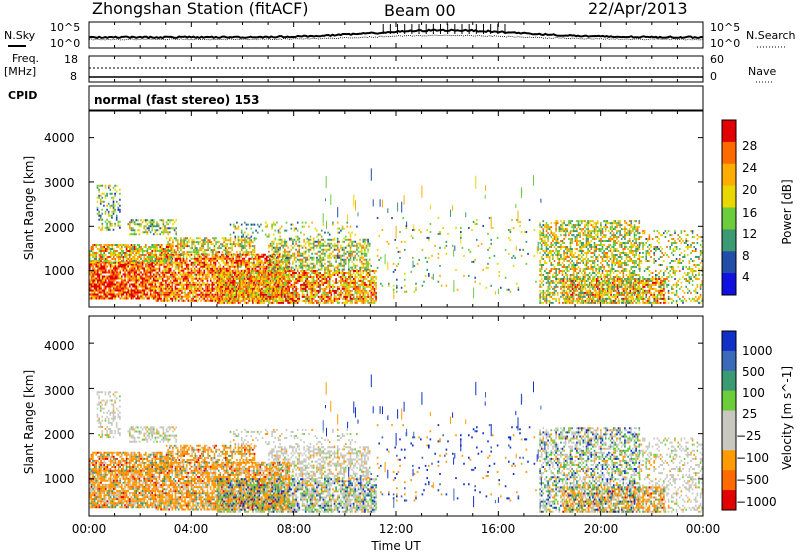 The height and width of the screenshot is (554, 800). Describe the element at coordinates (65, 27) in the screenshot. I see `nsky-tick-high: 10^5` at that location.